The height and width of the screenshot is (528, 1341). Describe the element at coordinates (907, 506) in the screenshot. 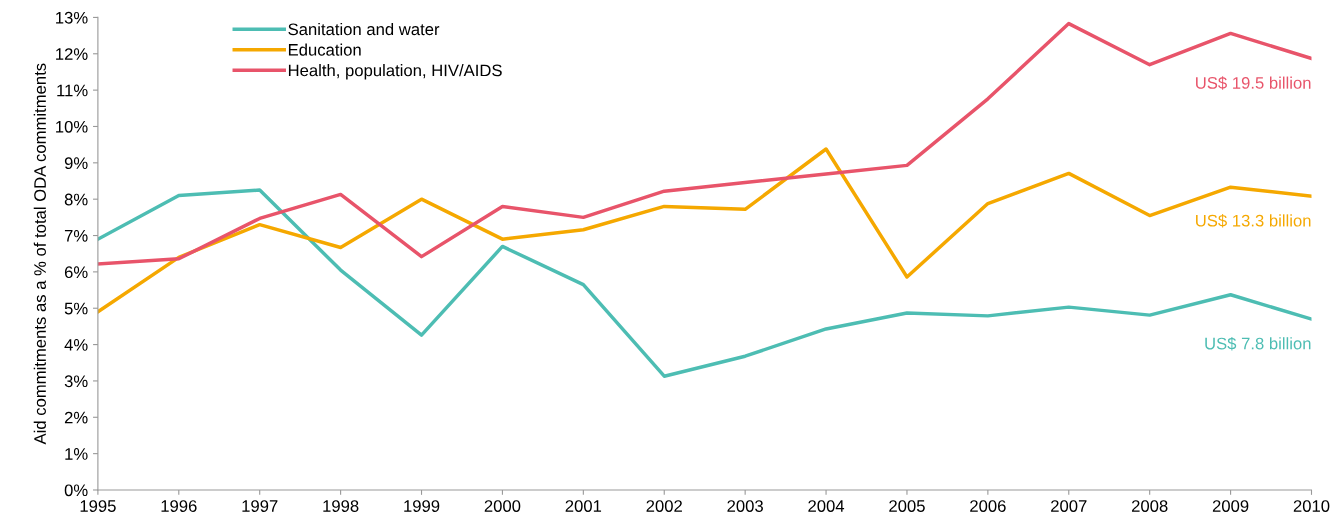

I see `x-tick-label: 2005` at that location.